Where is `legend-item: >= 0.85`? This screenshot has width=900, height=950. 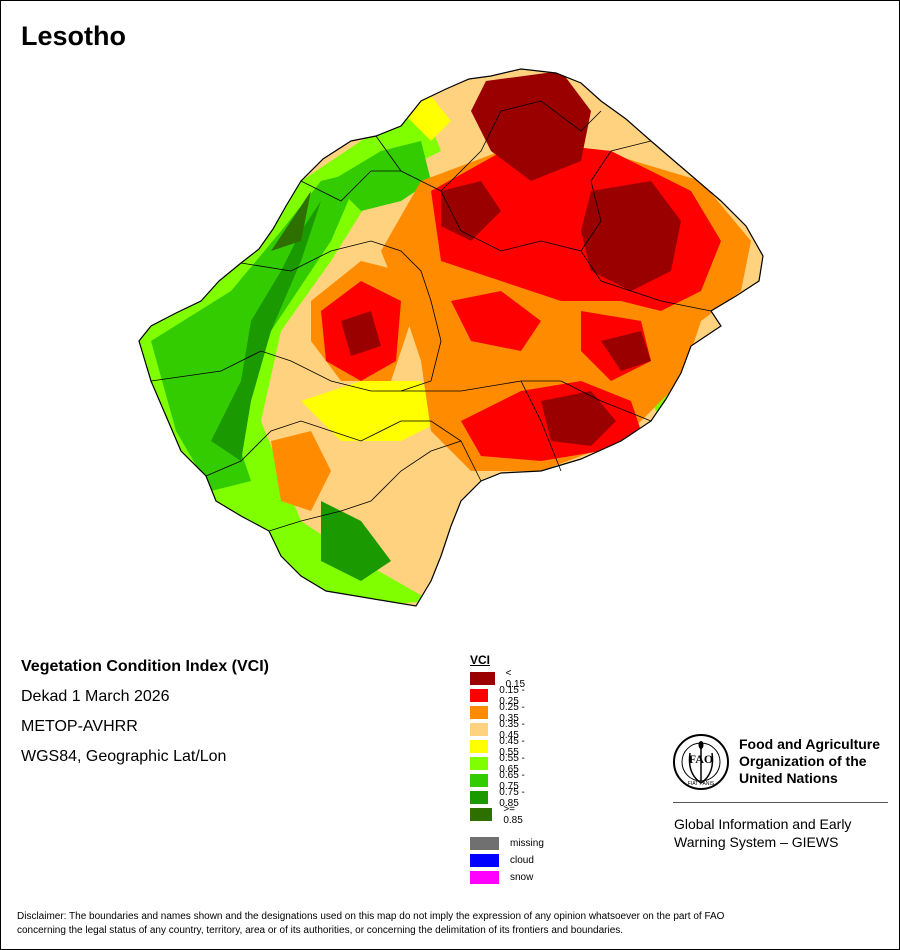
legend-item: >= 0.85 is located at coordinates (499, 815).